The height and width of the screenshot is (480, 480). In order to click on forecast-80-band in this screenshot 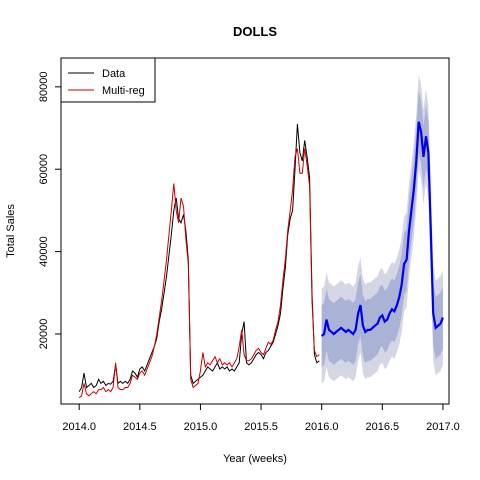, I will do `click(382, 229)`.